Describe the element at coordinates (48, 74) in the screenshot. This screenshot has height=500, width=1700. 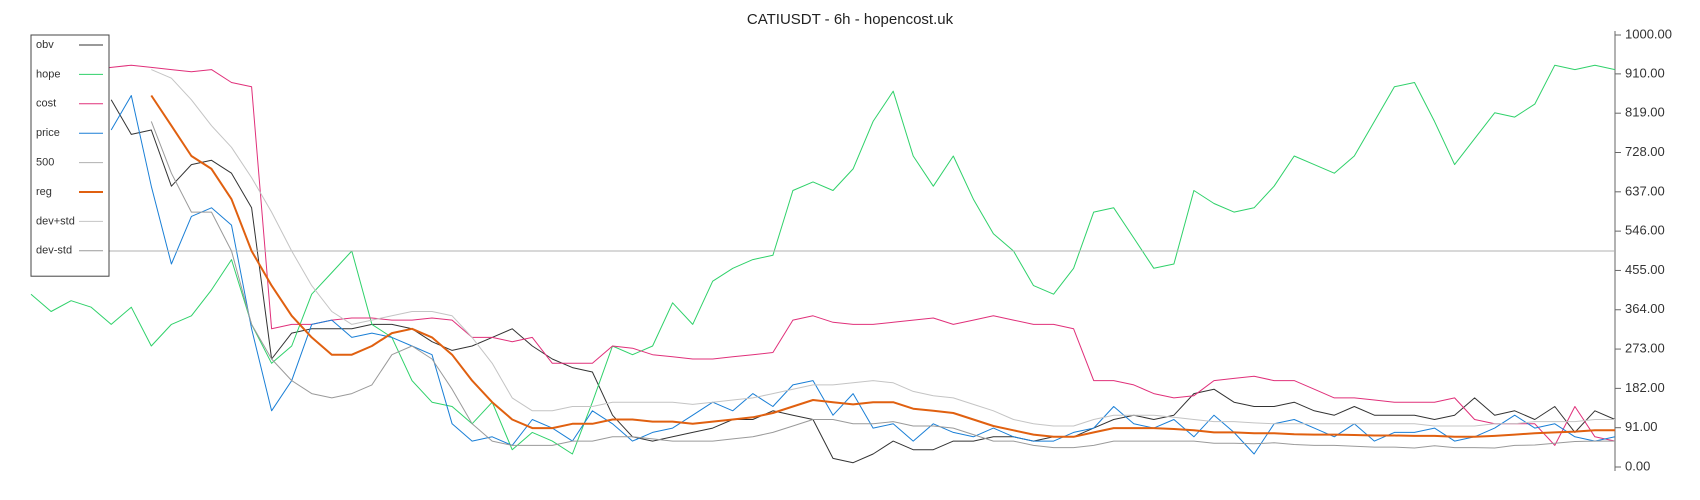
I see `legend-label: hope` at that location.